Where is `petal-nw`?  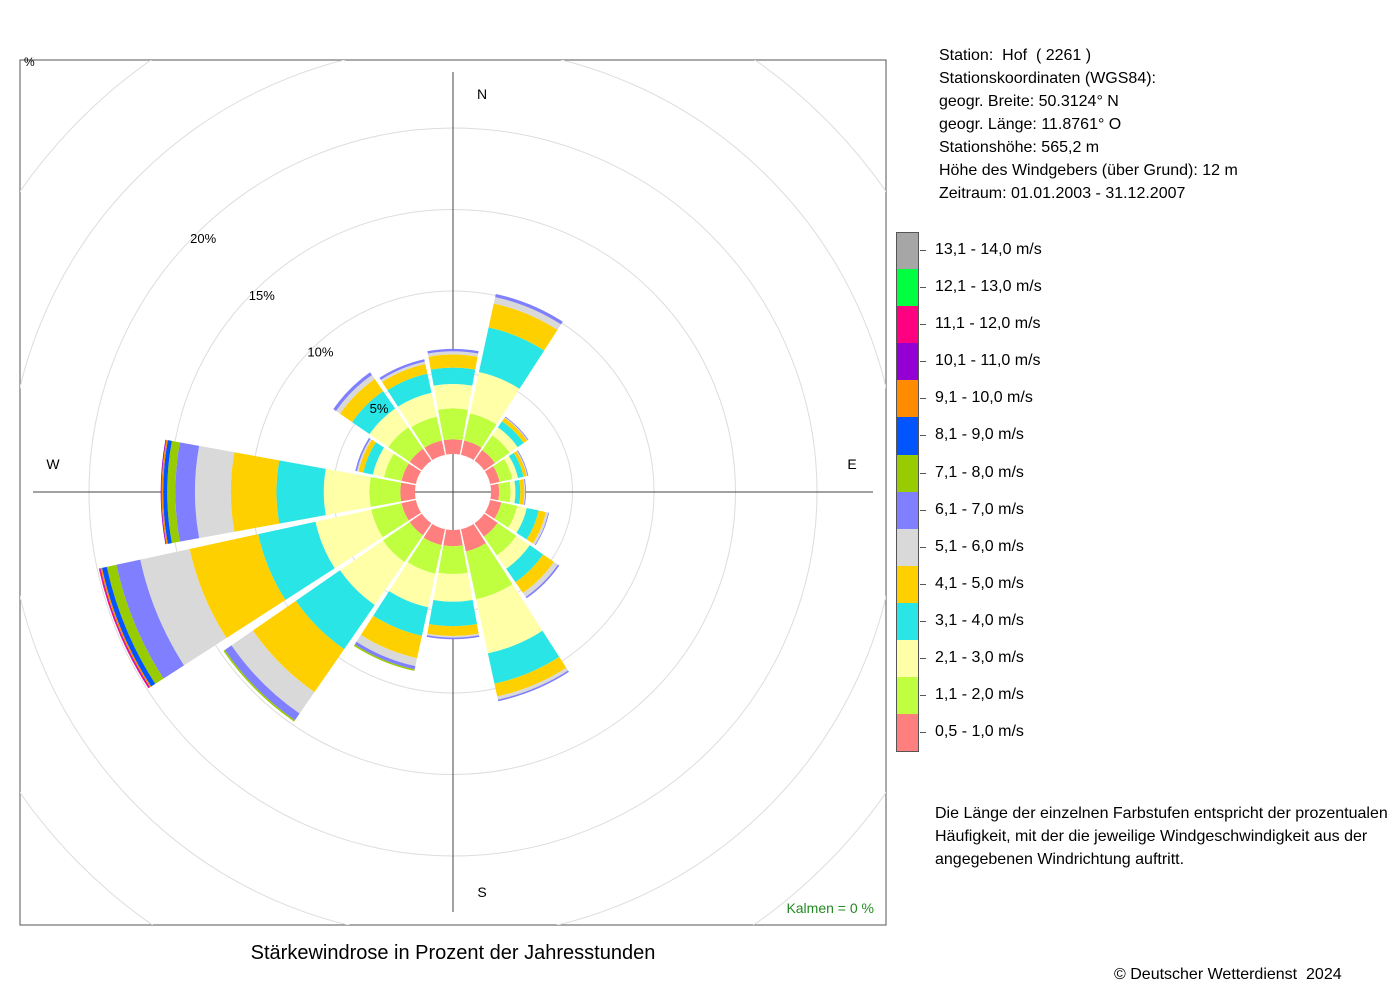 petal-nw is located at coordinates (382, 421).